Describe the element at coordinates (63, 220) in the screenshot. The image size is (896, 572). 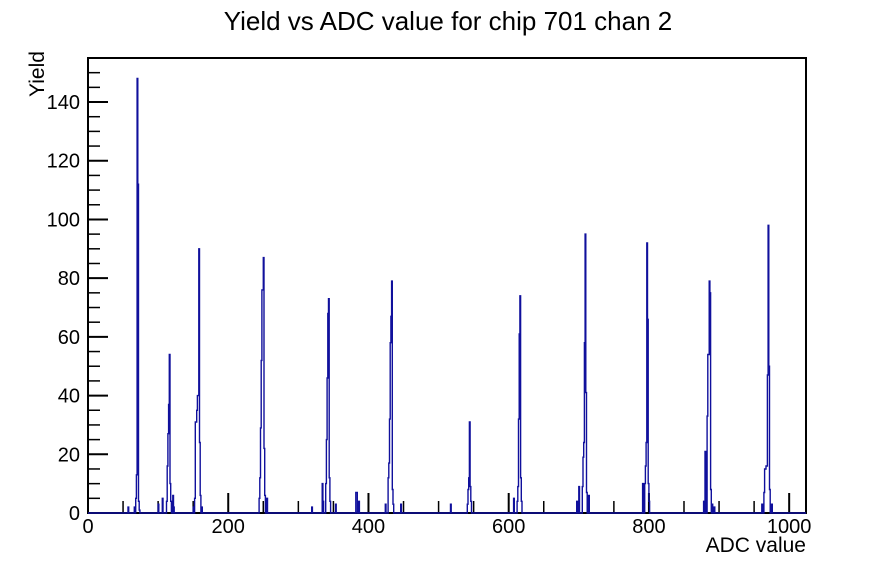
I see `y-tick-label: 100` at that location.